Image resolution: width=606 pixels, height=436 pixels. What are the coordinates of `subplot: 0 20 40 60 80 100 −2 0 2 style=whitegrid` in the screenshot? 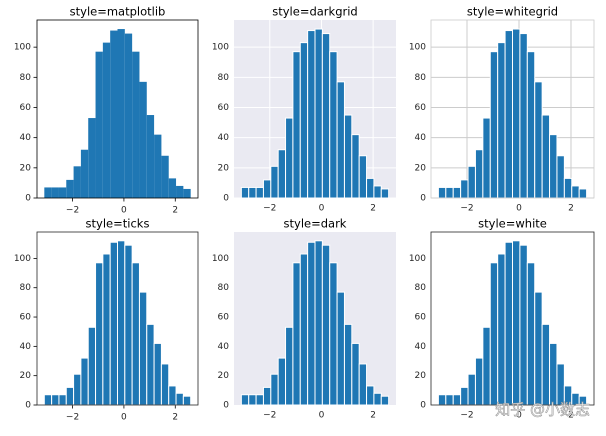 It's located at (502, 109).